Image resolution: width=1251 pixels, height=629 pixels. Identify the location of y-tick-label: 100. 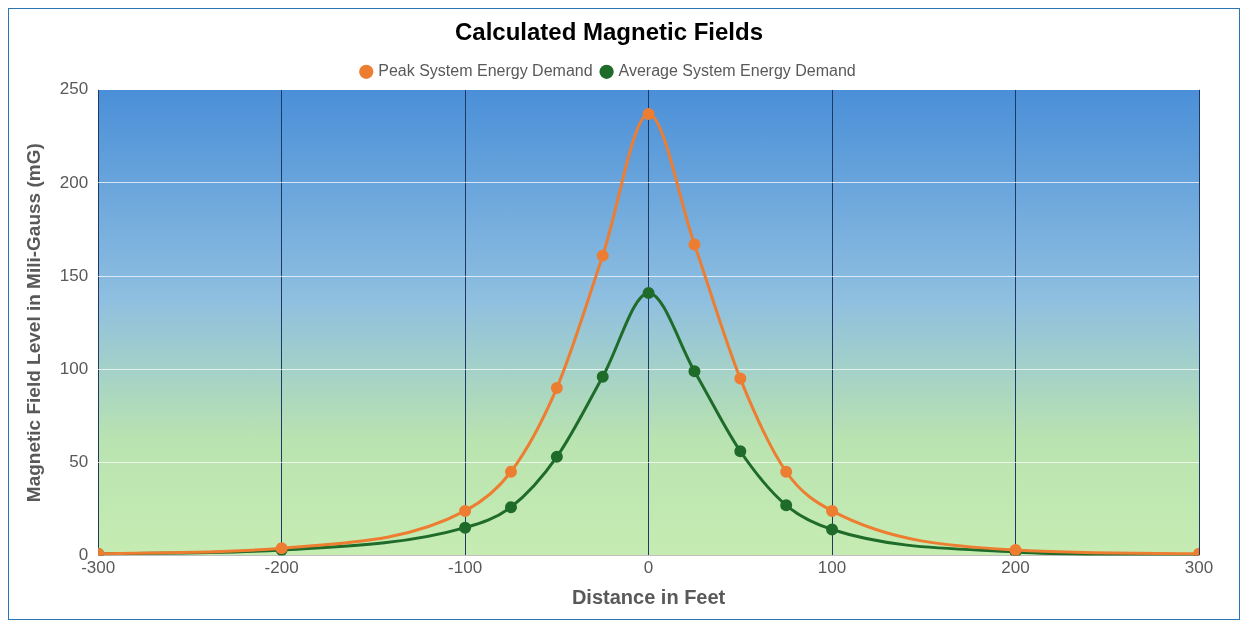
(74, 368).